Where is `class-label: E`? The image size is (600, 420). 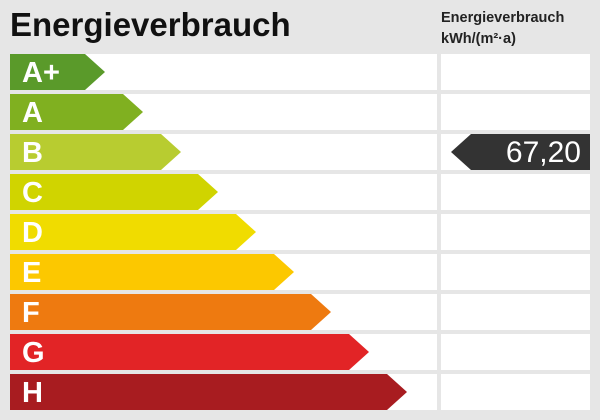 class-label: E is located at coordinates (32, 273).